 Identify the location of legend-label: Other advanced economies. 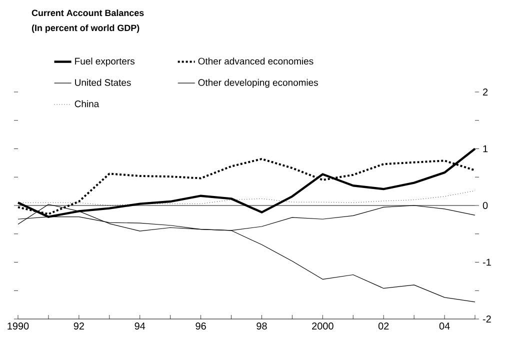
(256, 61).